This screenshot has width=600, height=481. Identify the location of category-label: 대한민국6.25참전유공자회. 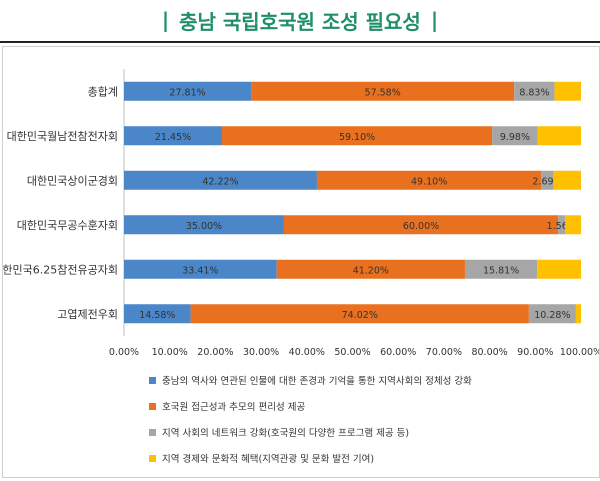
(60, 269).